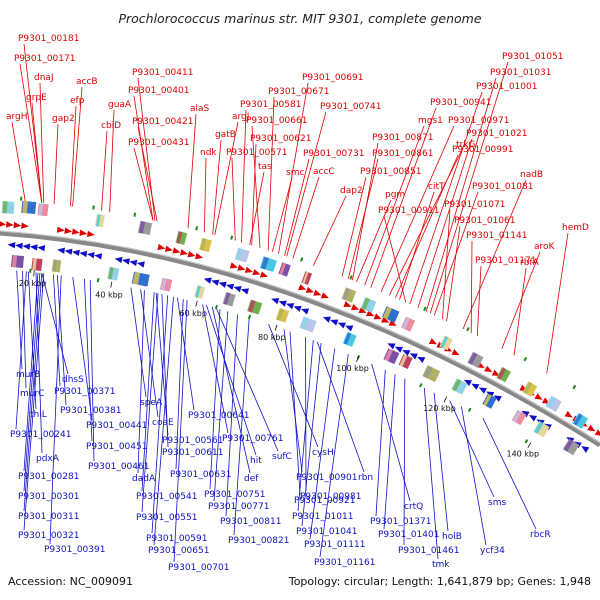  What do you see at coordinates (334, 545) in the screenshot?
I see `reverse-gene-label: P9301_01111` at bounding box center [334, 545].